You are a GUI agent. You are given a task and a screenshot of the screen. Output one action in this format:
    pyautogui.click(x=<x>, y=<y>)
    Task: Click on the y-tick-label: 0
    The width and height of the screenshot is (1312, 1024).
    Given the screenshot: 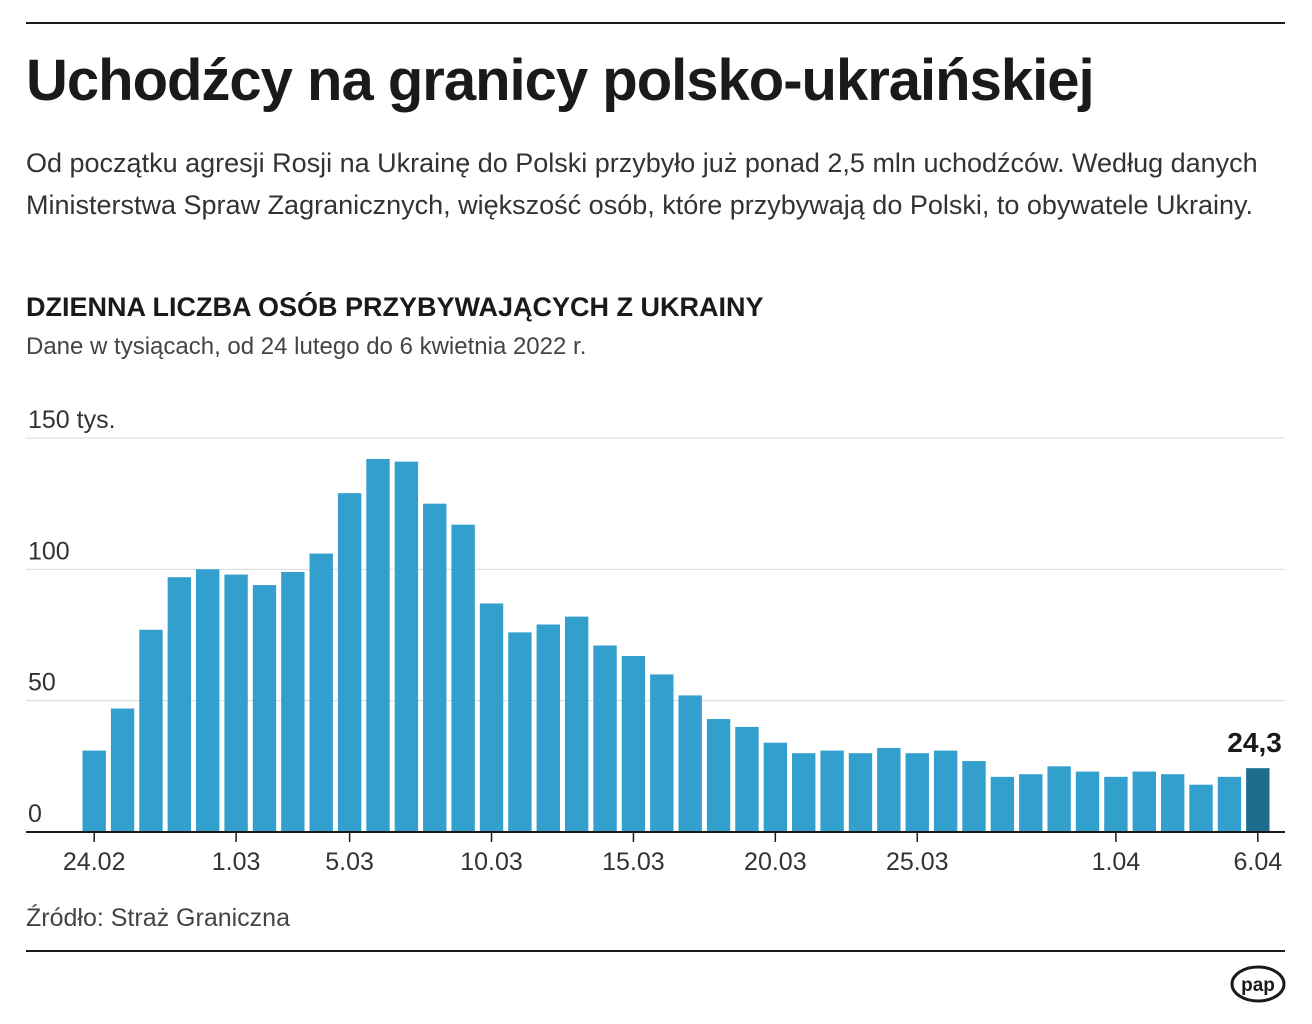 What is the action you would take?
    pyautogui.click(x=35, y=814)
    